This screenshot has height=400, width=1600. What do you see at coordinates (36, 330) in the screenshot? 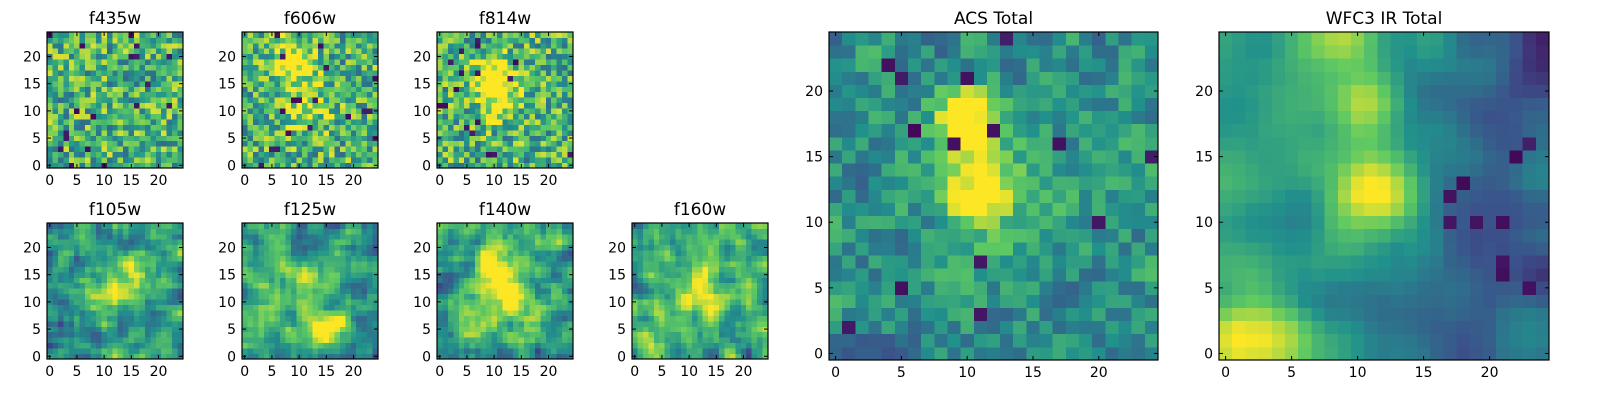
I see `y-tick-label: 5` at bounding box center [36, 330].